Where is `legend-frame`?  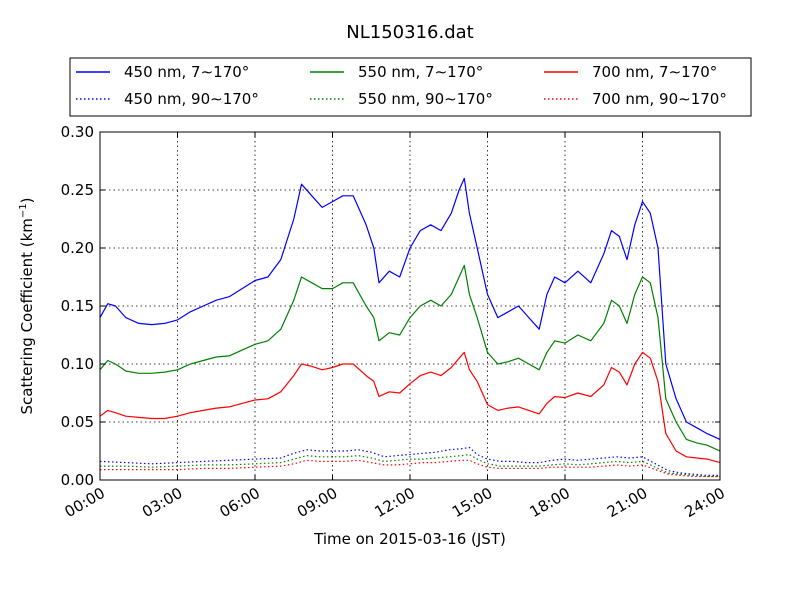
legend-frame is located at coordinates (410, 87).